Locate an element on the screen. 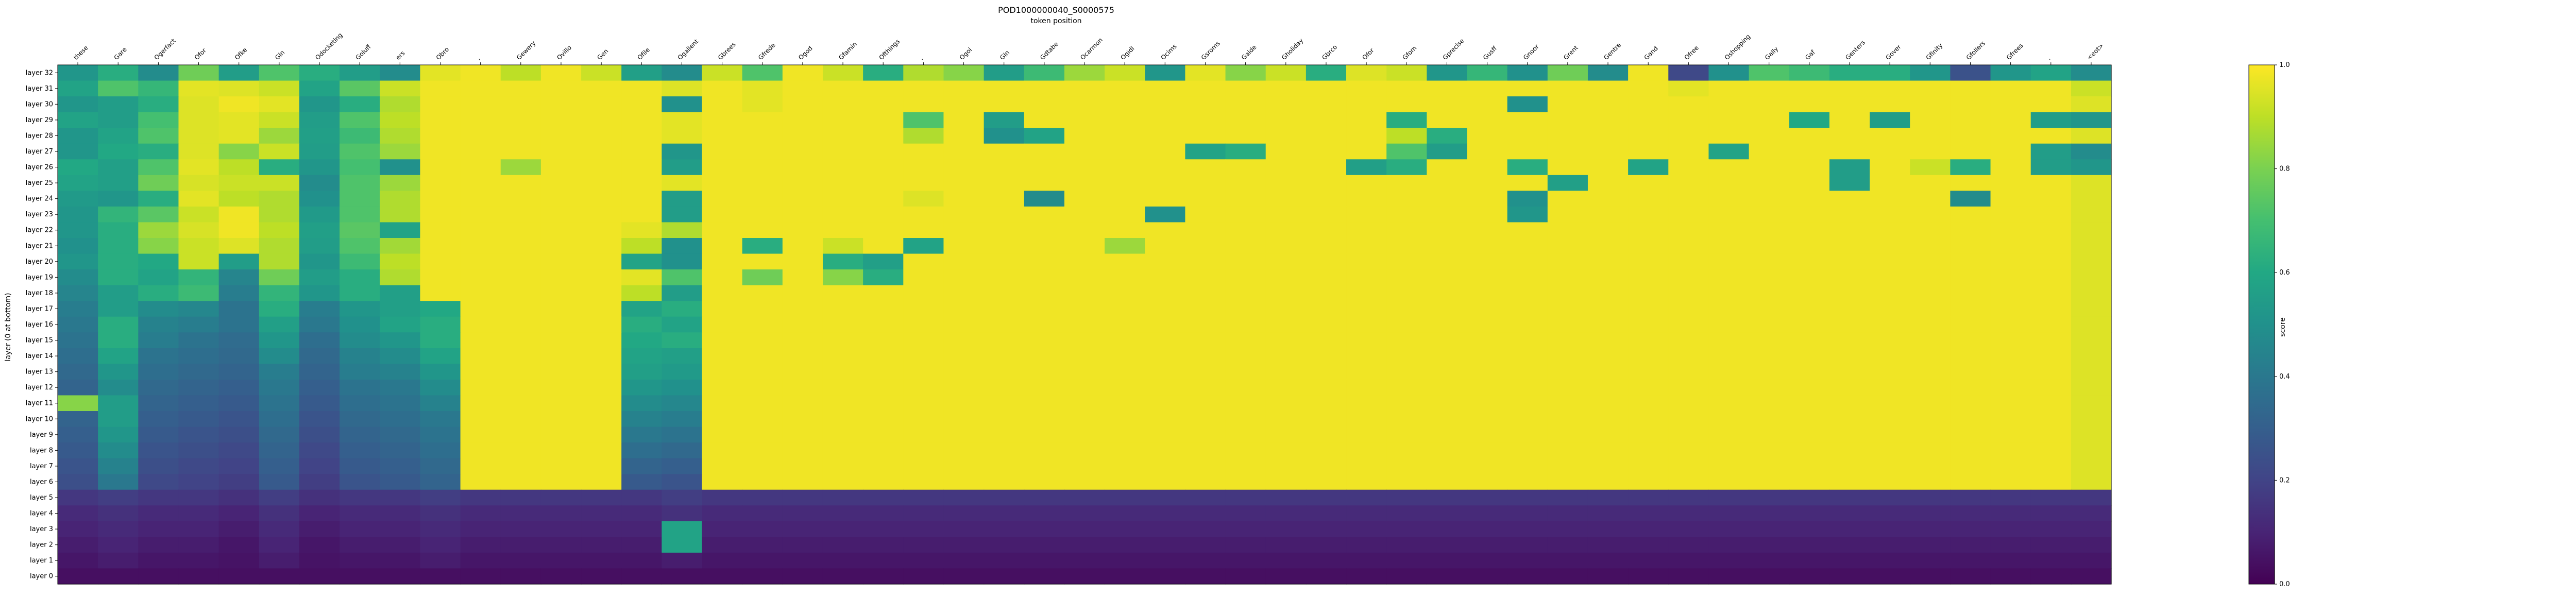 Image resolution: width=2576 pixels, height=597 pixels. x-tick-label: Ofke is located at coordinates (240, 53).